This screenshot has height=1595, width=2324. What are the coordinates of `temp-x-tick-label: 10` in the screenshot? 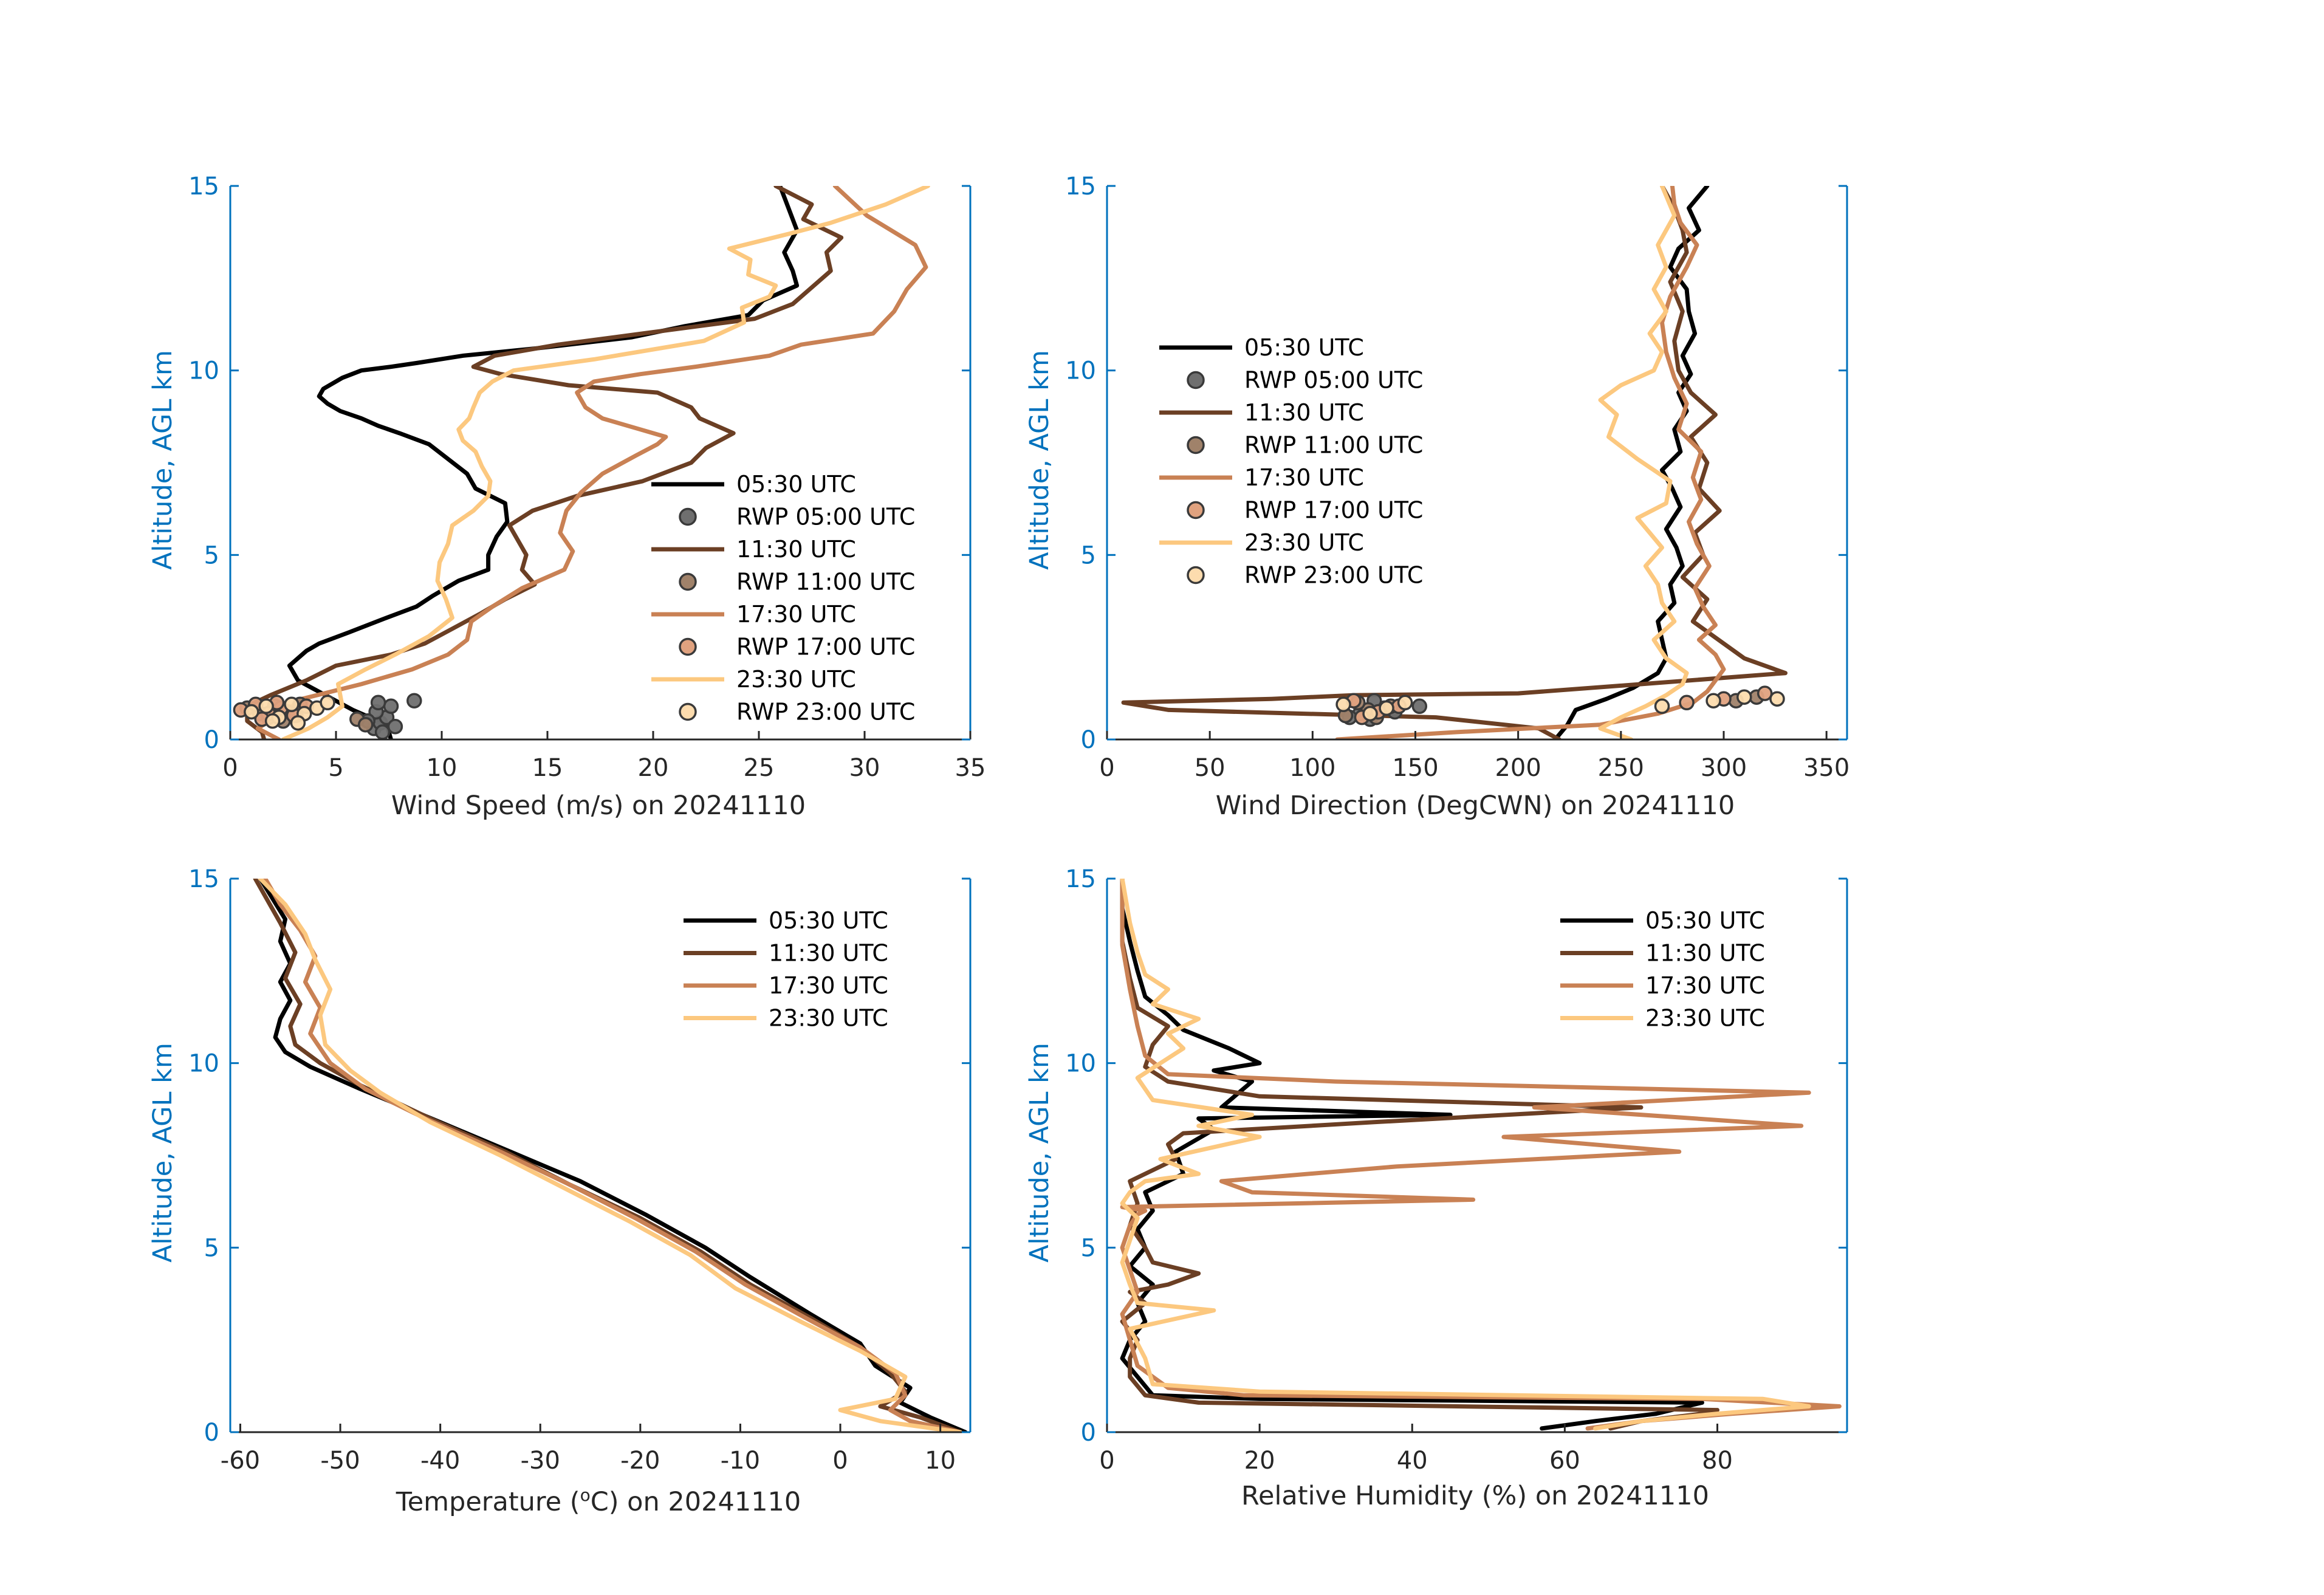 It's located at (941, 1461).